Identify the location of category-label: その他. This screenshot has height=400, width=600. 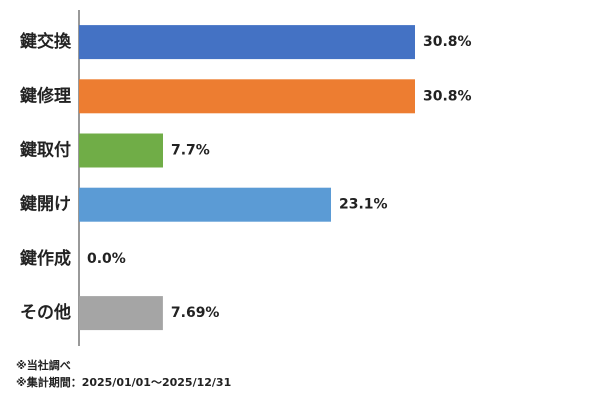
(45, 312).